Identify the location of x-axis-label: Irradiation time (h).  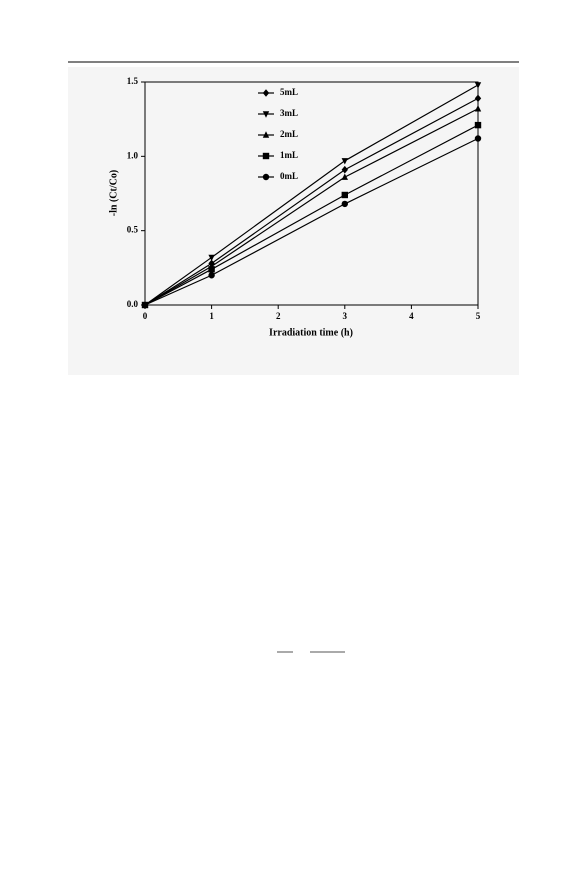
(311, 332).